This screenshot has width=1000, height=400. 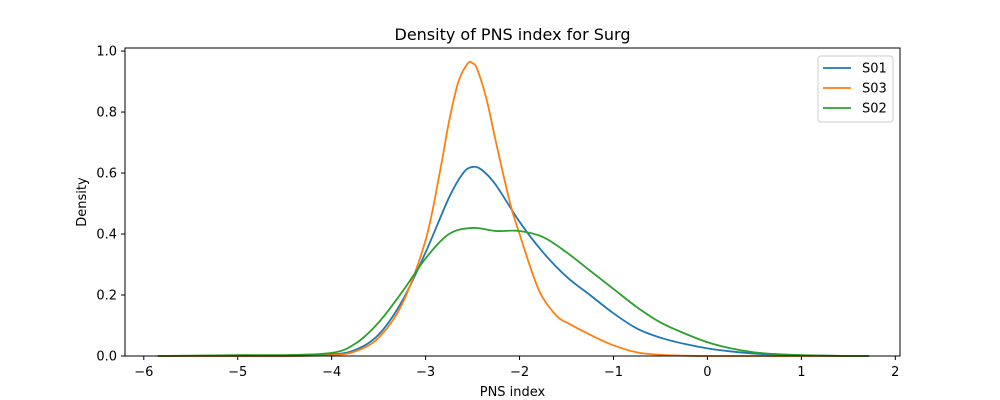 I want to click on legend-box, so click(x=855, y=89).